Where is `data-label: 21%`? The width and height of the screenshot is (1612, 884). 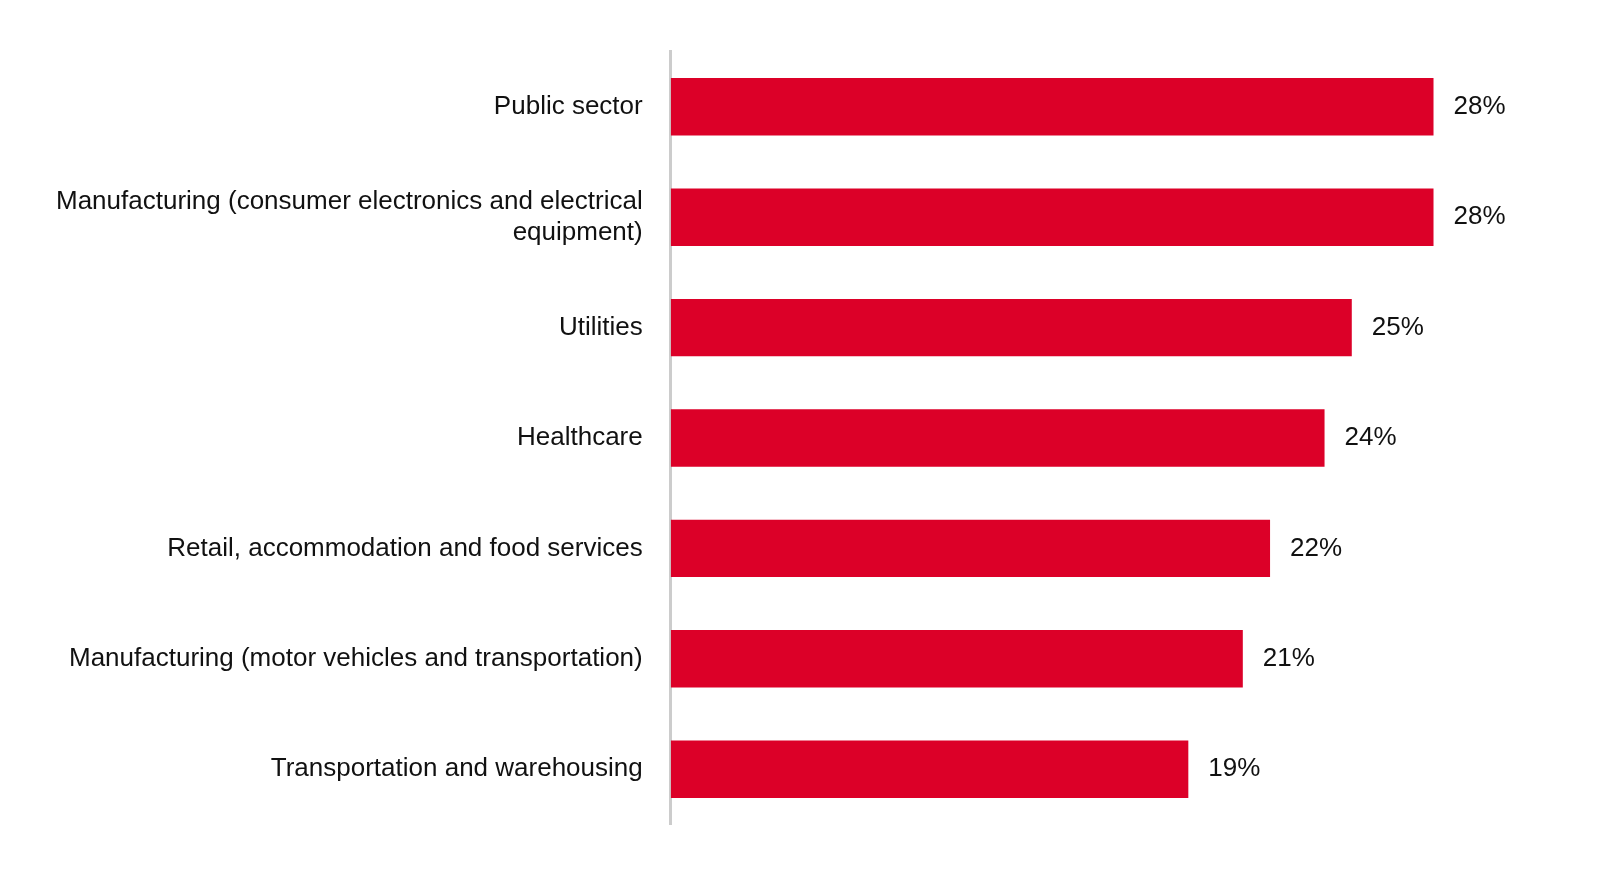 data-label: 21% is located at coordinates (1288, 656).